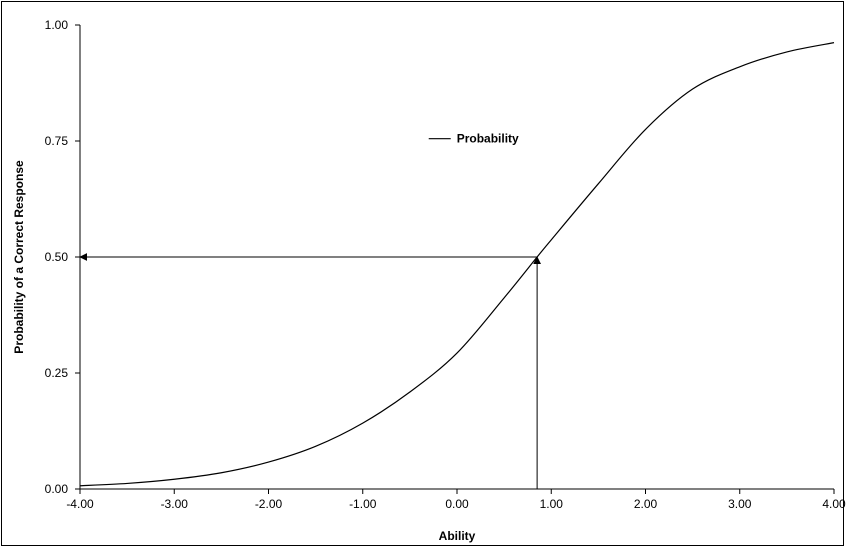 This screenshot has width=847, height=549. What do you see at coordinates (457, 504) in the screenshot?
I see `x-tick-label: 0.00` at bounding box center [457, 504].